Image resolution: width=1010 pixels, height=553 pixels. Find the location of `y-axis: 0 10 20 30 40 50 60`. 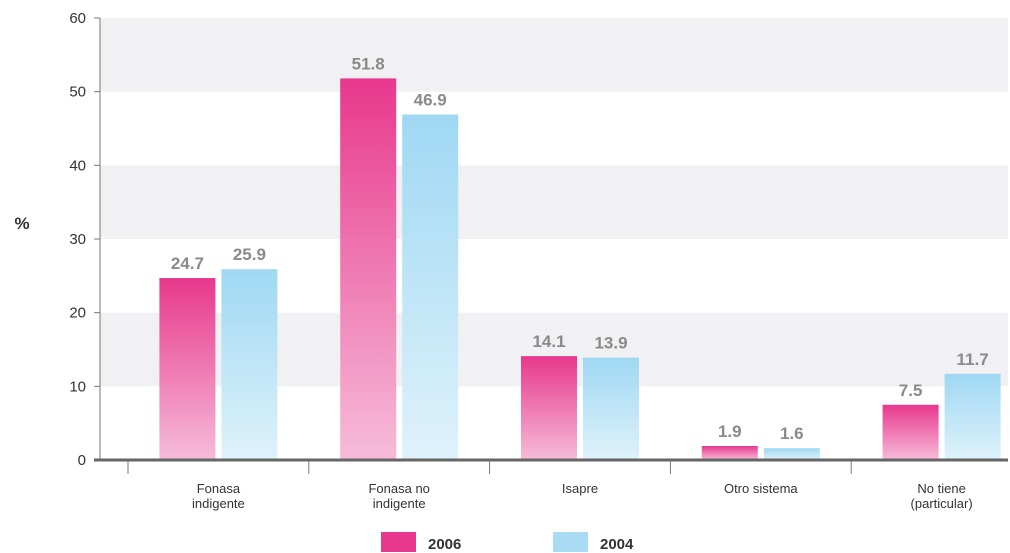

y-axis: 0 10 20 30 40 50 60 is located at coordinates (85, 239).